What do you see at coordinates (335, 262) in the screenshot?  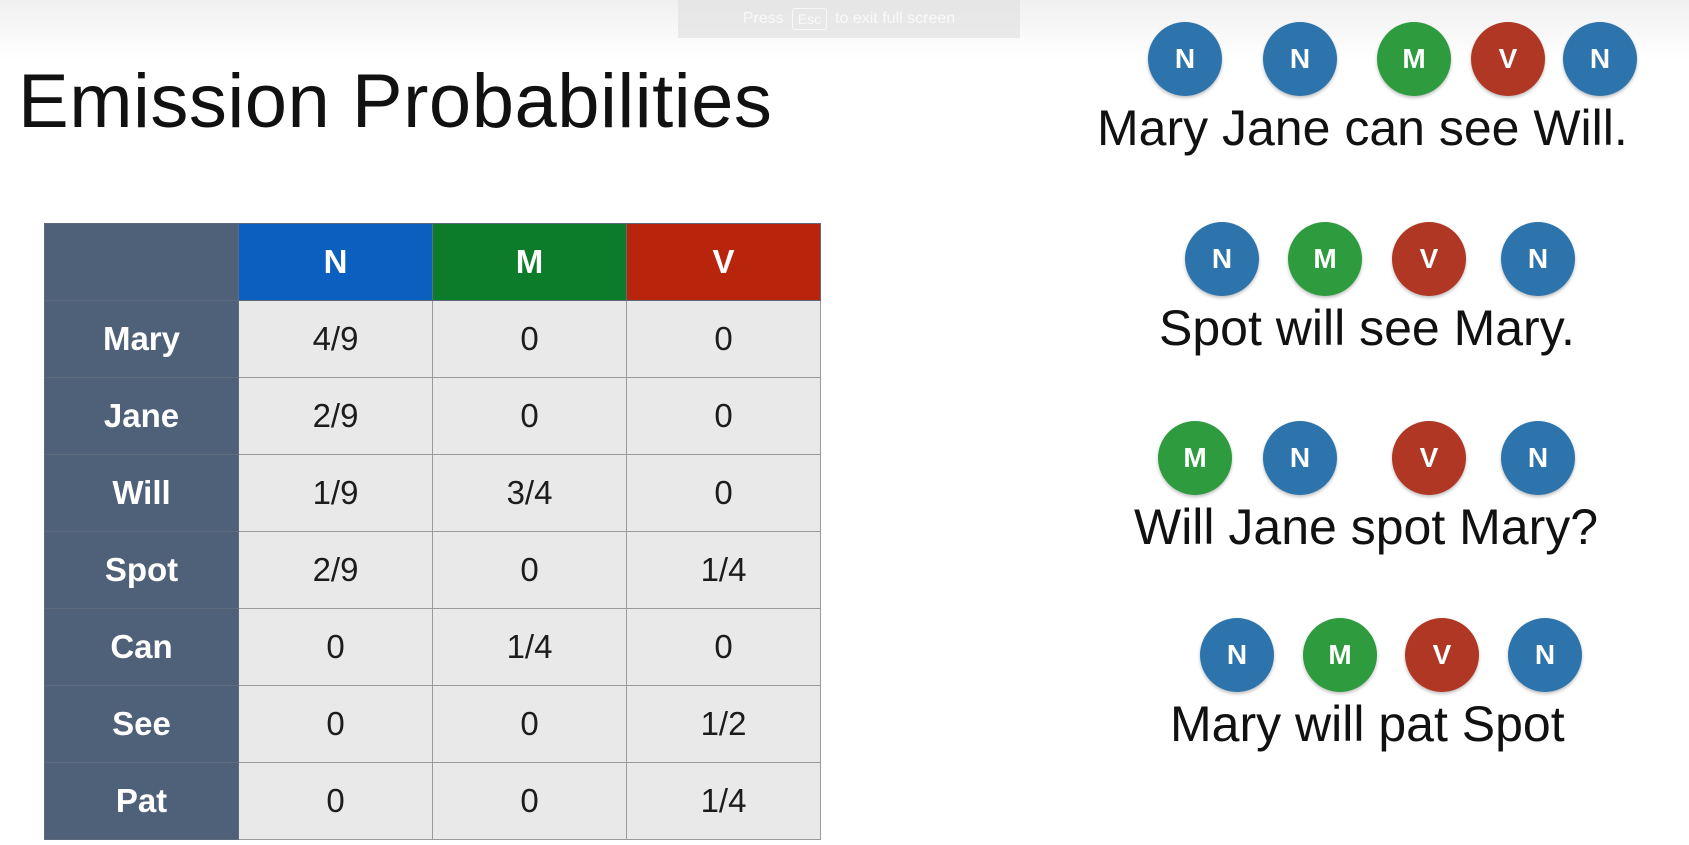 I see `column-header-n: N` at bounding box center [335, 262].